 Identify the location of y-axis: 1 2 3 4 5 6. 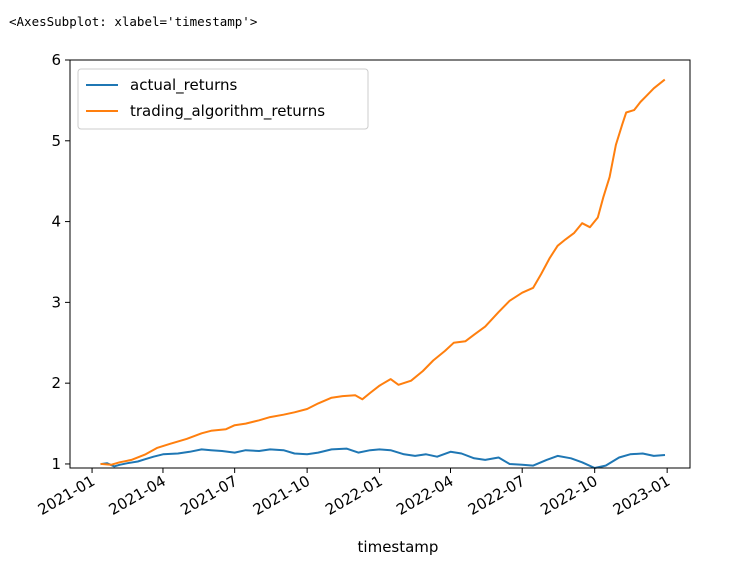
(60, 262).